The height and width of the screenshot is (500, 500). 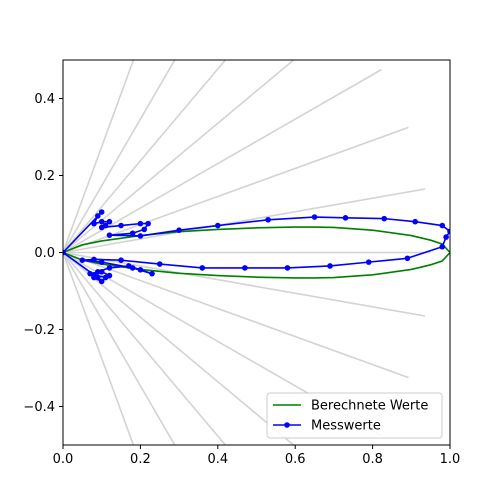 What do you see at coordinates (63, 459) in the screenshot?
I see `x-tick-label: 0.0` at bounding box center [63, 459].